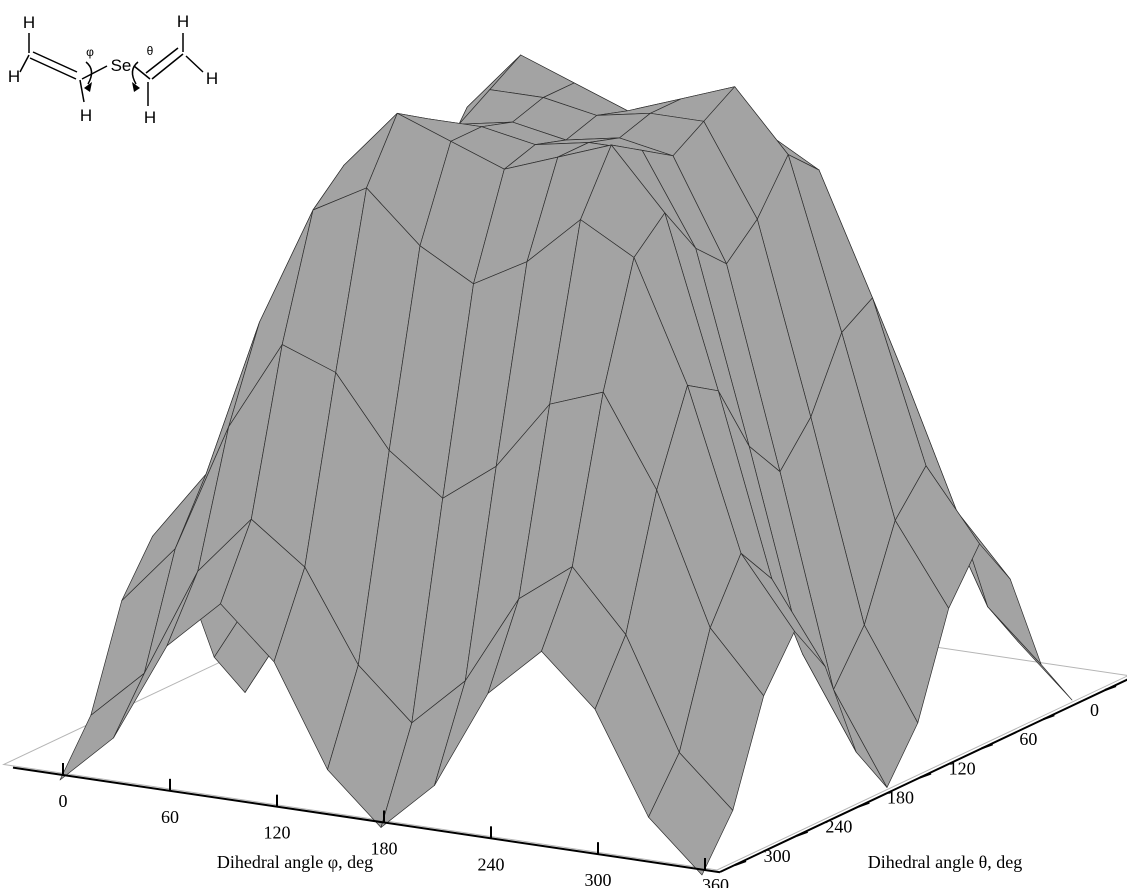 The image size is (1127, 888). Describe the element at coordinates (900, 798) in the screenshot. I see `y-tick-label: 180` at that location.